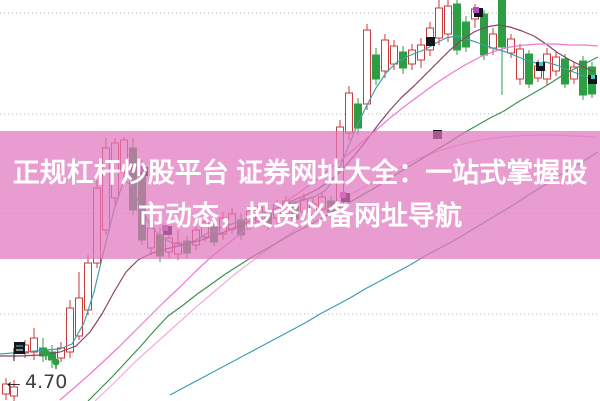 This screenshot has width=600, height=401. I want to click on left-arrow-icon: ←, so click(13, 381).